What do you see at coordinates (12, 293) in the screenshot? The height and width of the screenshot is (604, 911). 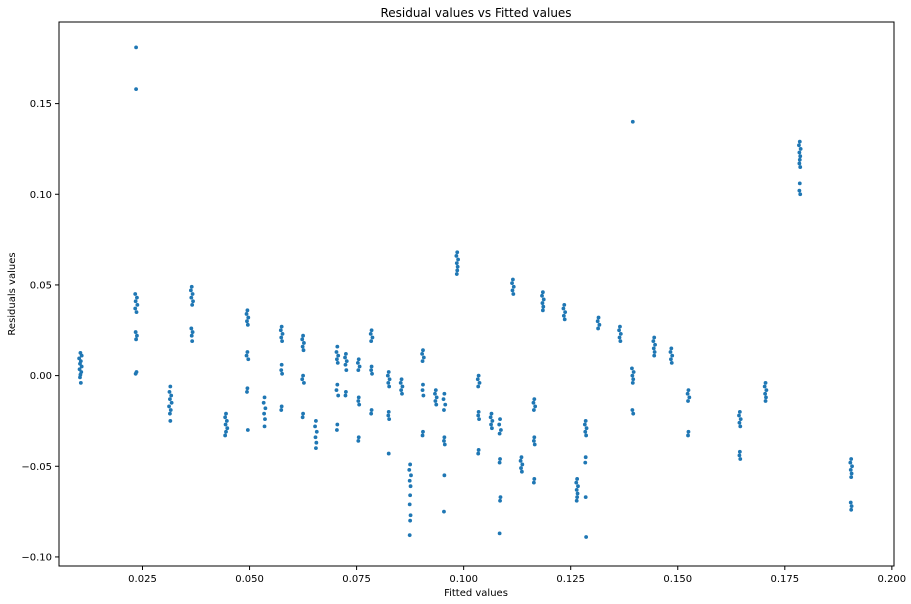 I see `y-axis-title: Residuals values` at bounding box center [12, 293].